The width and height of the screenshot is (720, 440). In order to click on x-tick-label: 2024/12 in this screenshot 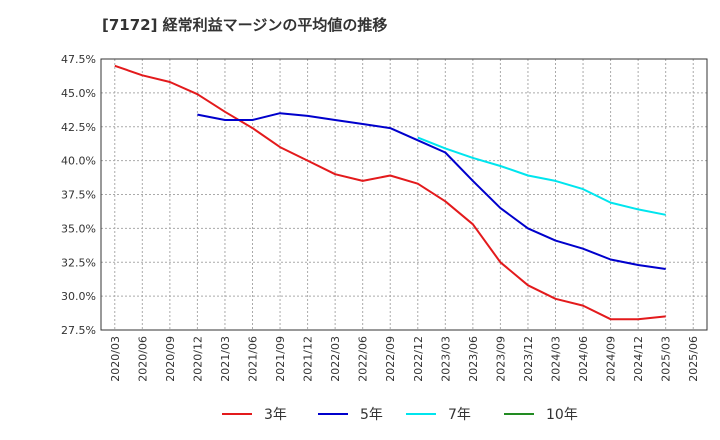, I will do `click(638, 359)`.